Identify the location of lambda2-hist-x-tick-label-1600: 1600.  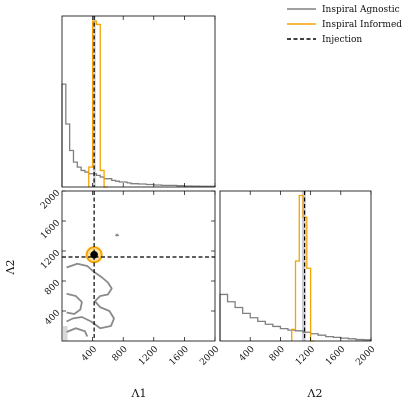
(335, 355).